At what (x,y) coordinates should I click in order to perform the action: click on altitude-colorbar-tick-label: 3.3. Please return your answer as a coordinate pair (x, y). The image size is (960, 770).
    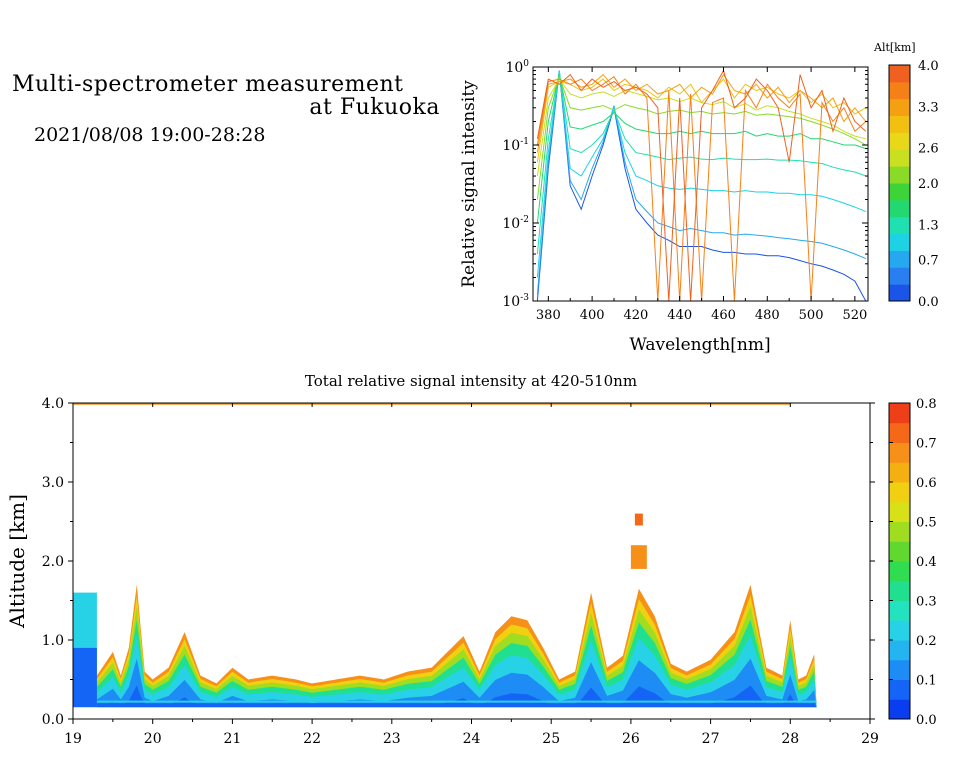
    Looking at the image, I should click on (928, 107).